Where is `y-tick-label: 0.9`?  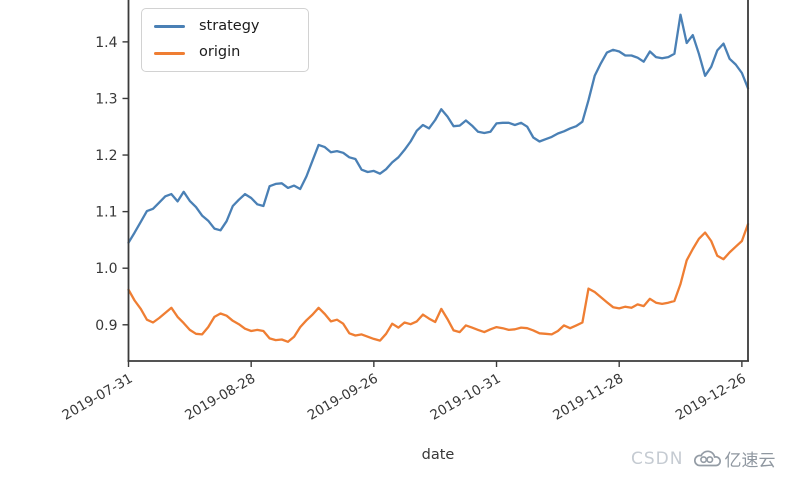 y-tick-label: 0.9 is located at coordinates (106, 326).